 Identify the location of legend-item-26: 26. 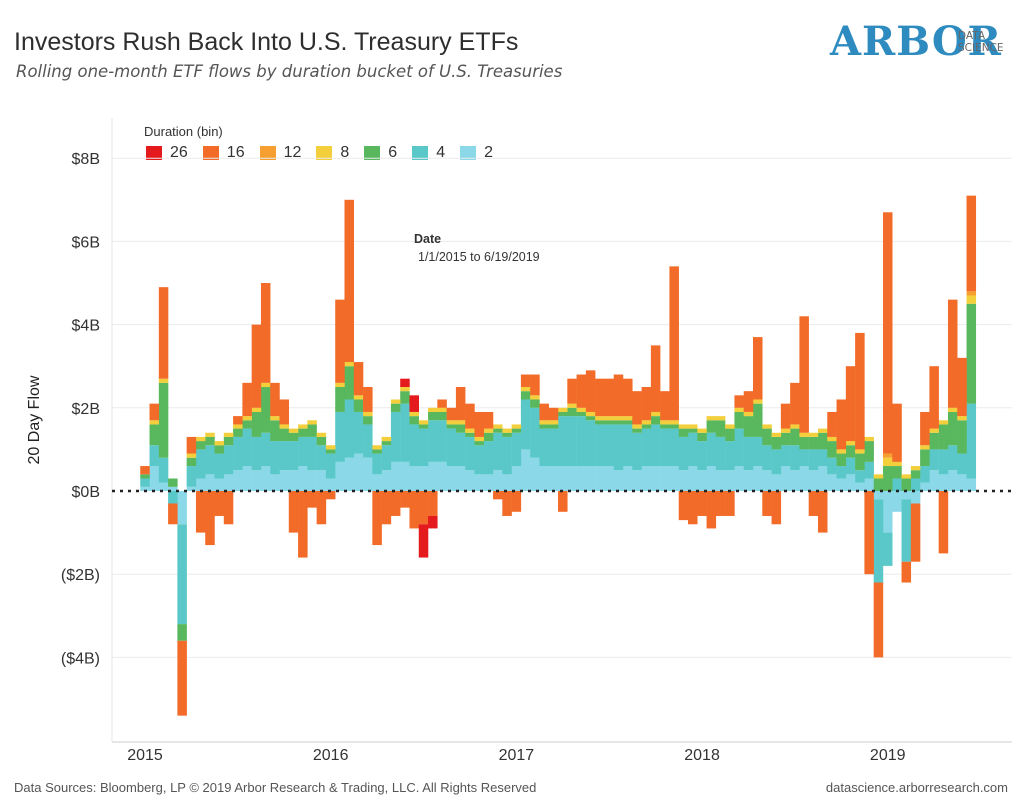
(167, 153).